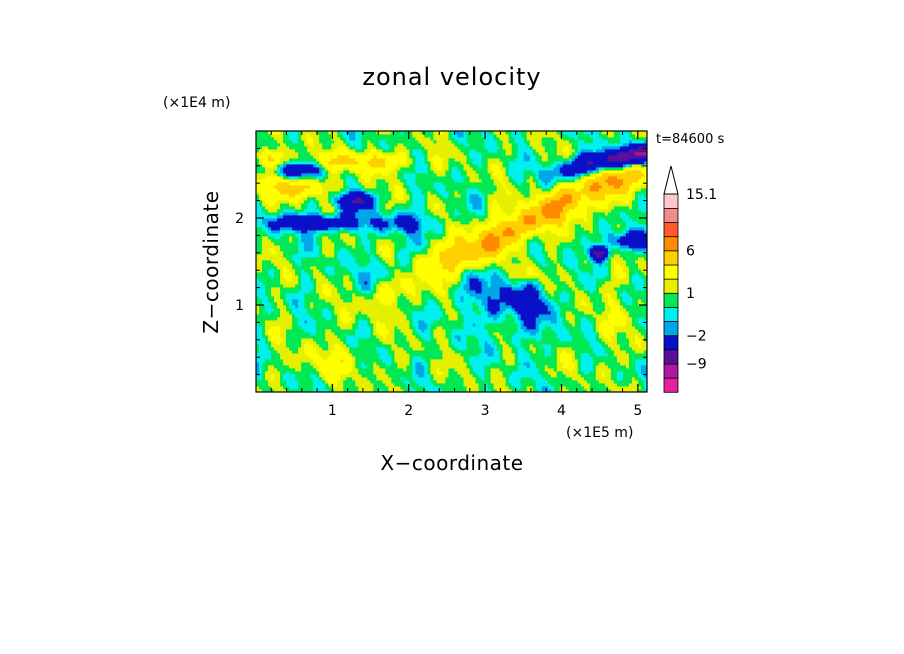 This screenshot has width=904, height=654. Describe the element at coordinates (408, 411) in the screenshot. I see `x-tick-label: 2` at that location.